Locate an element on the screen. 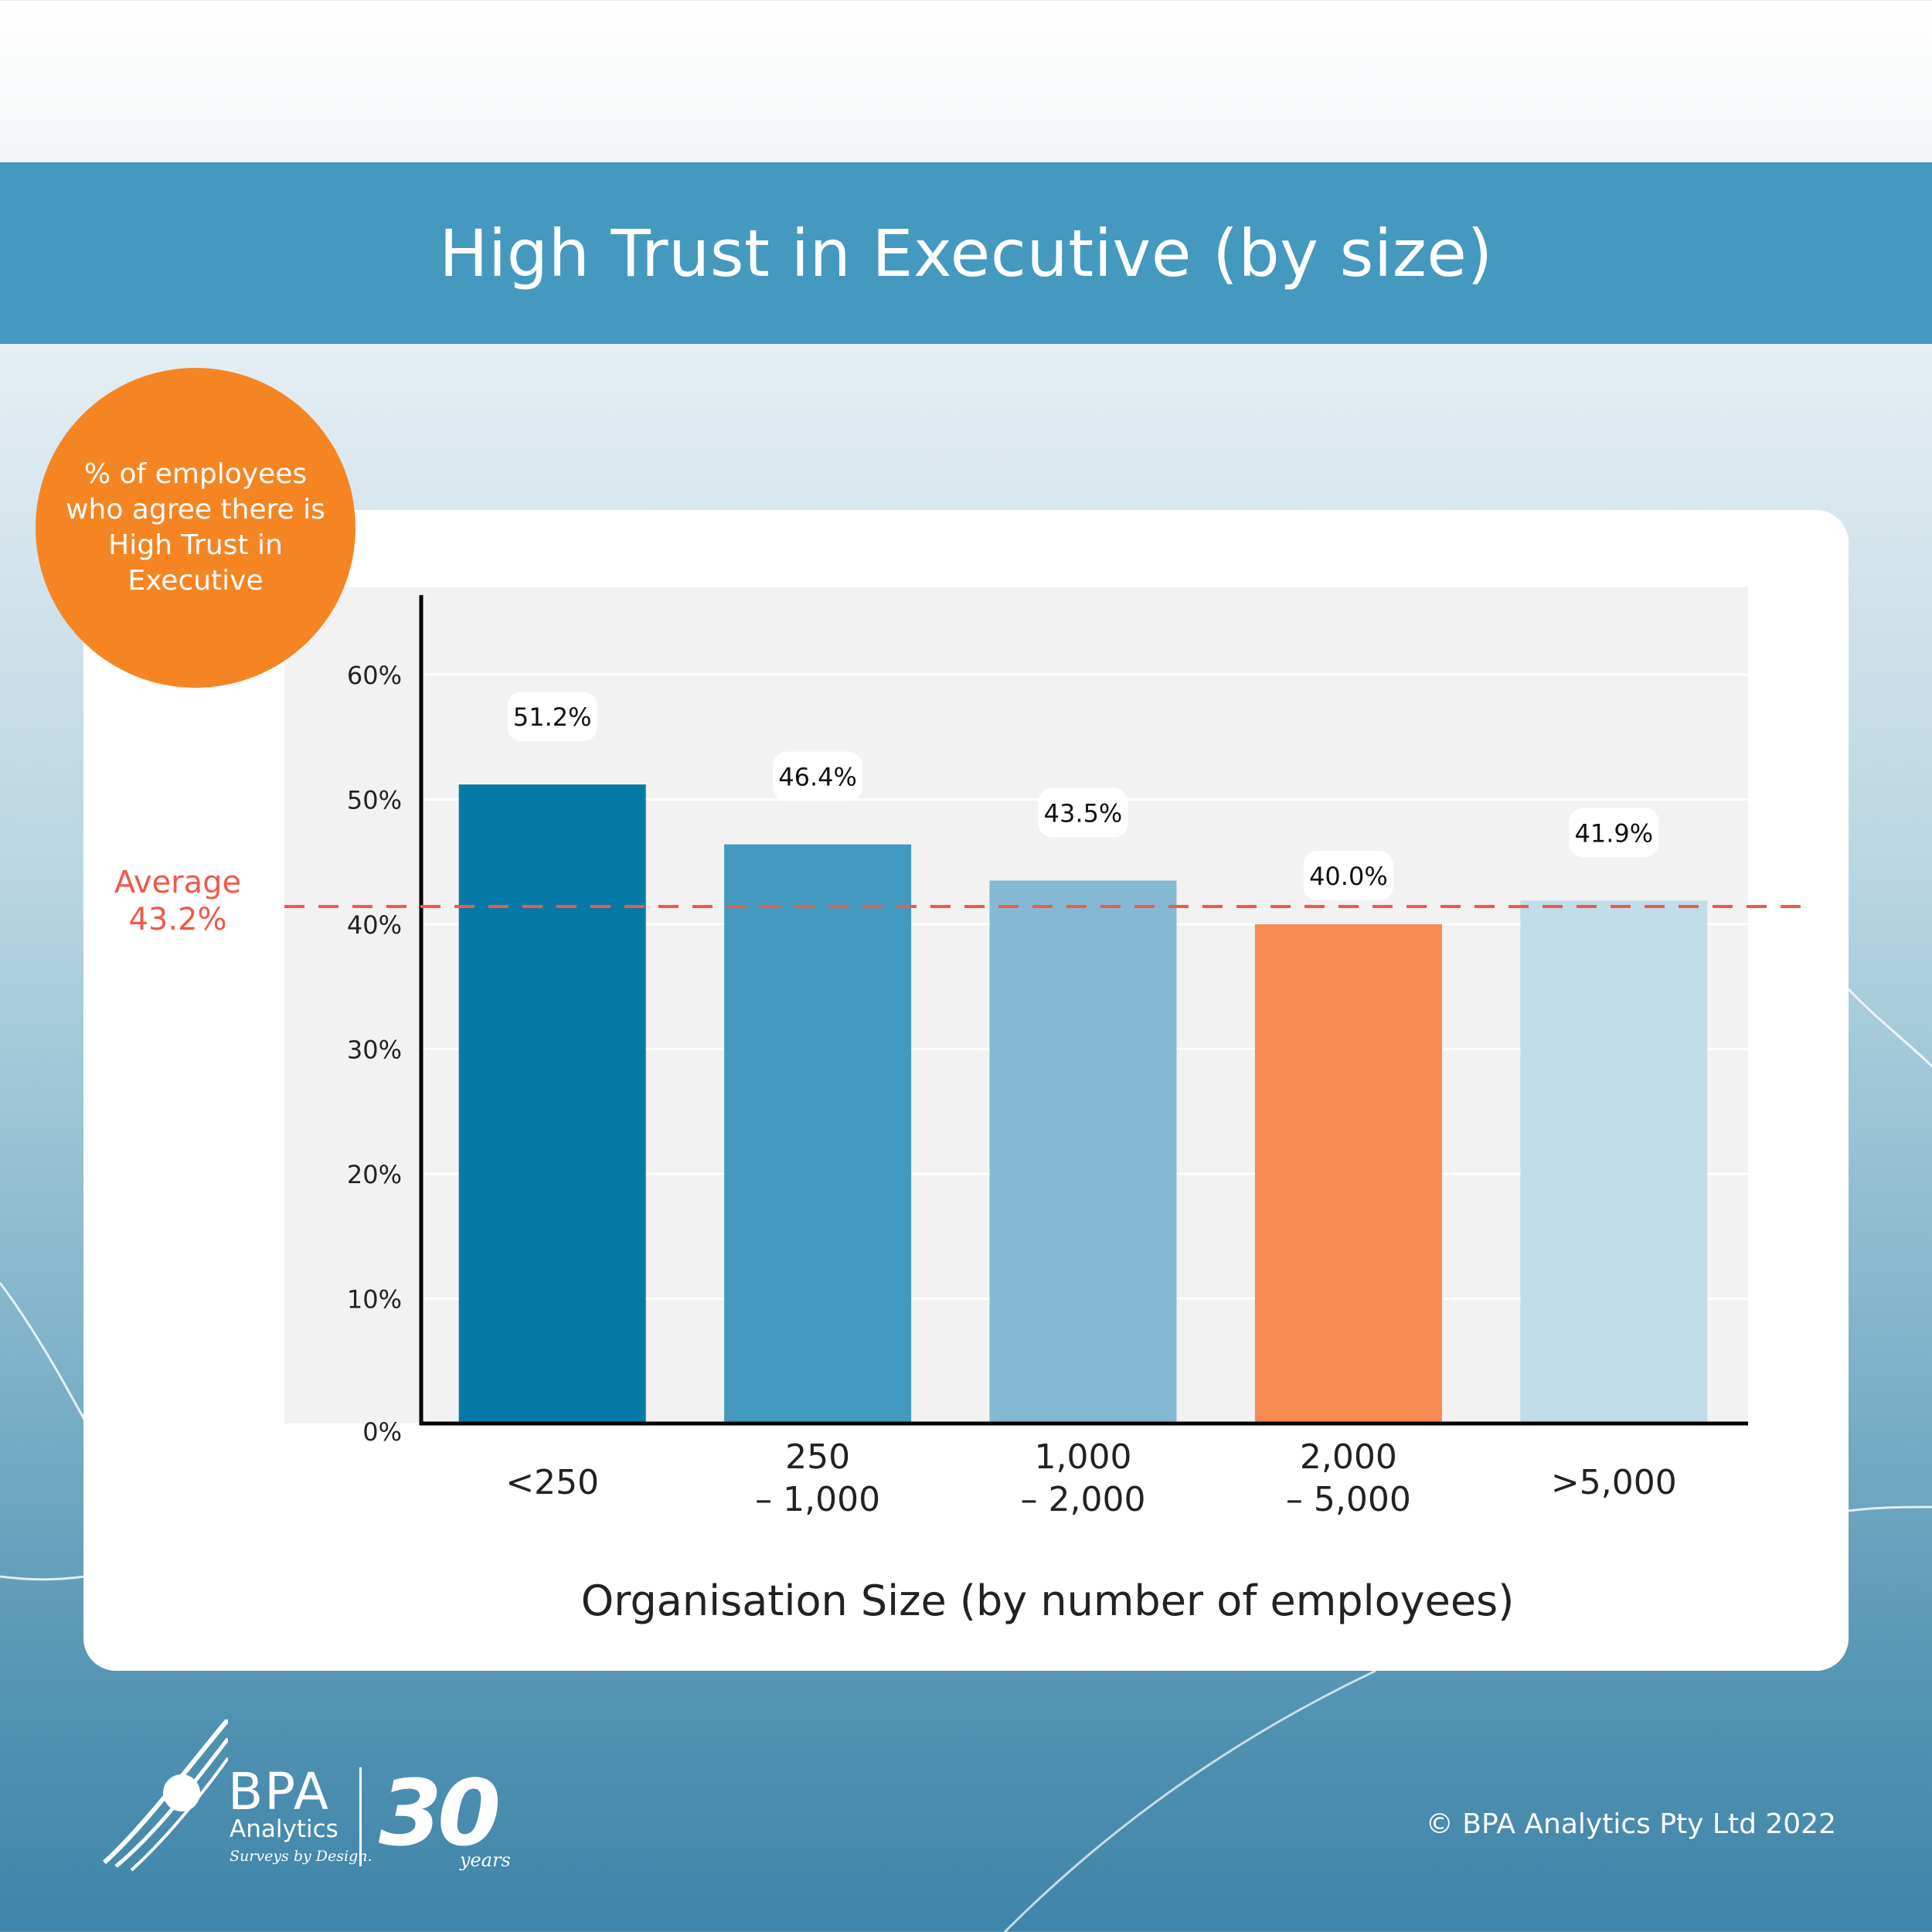 This screenshot has height=1932, width=1932. y-tick-label: 20% is located at coordinates (374, 1175).